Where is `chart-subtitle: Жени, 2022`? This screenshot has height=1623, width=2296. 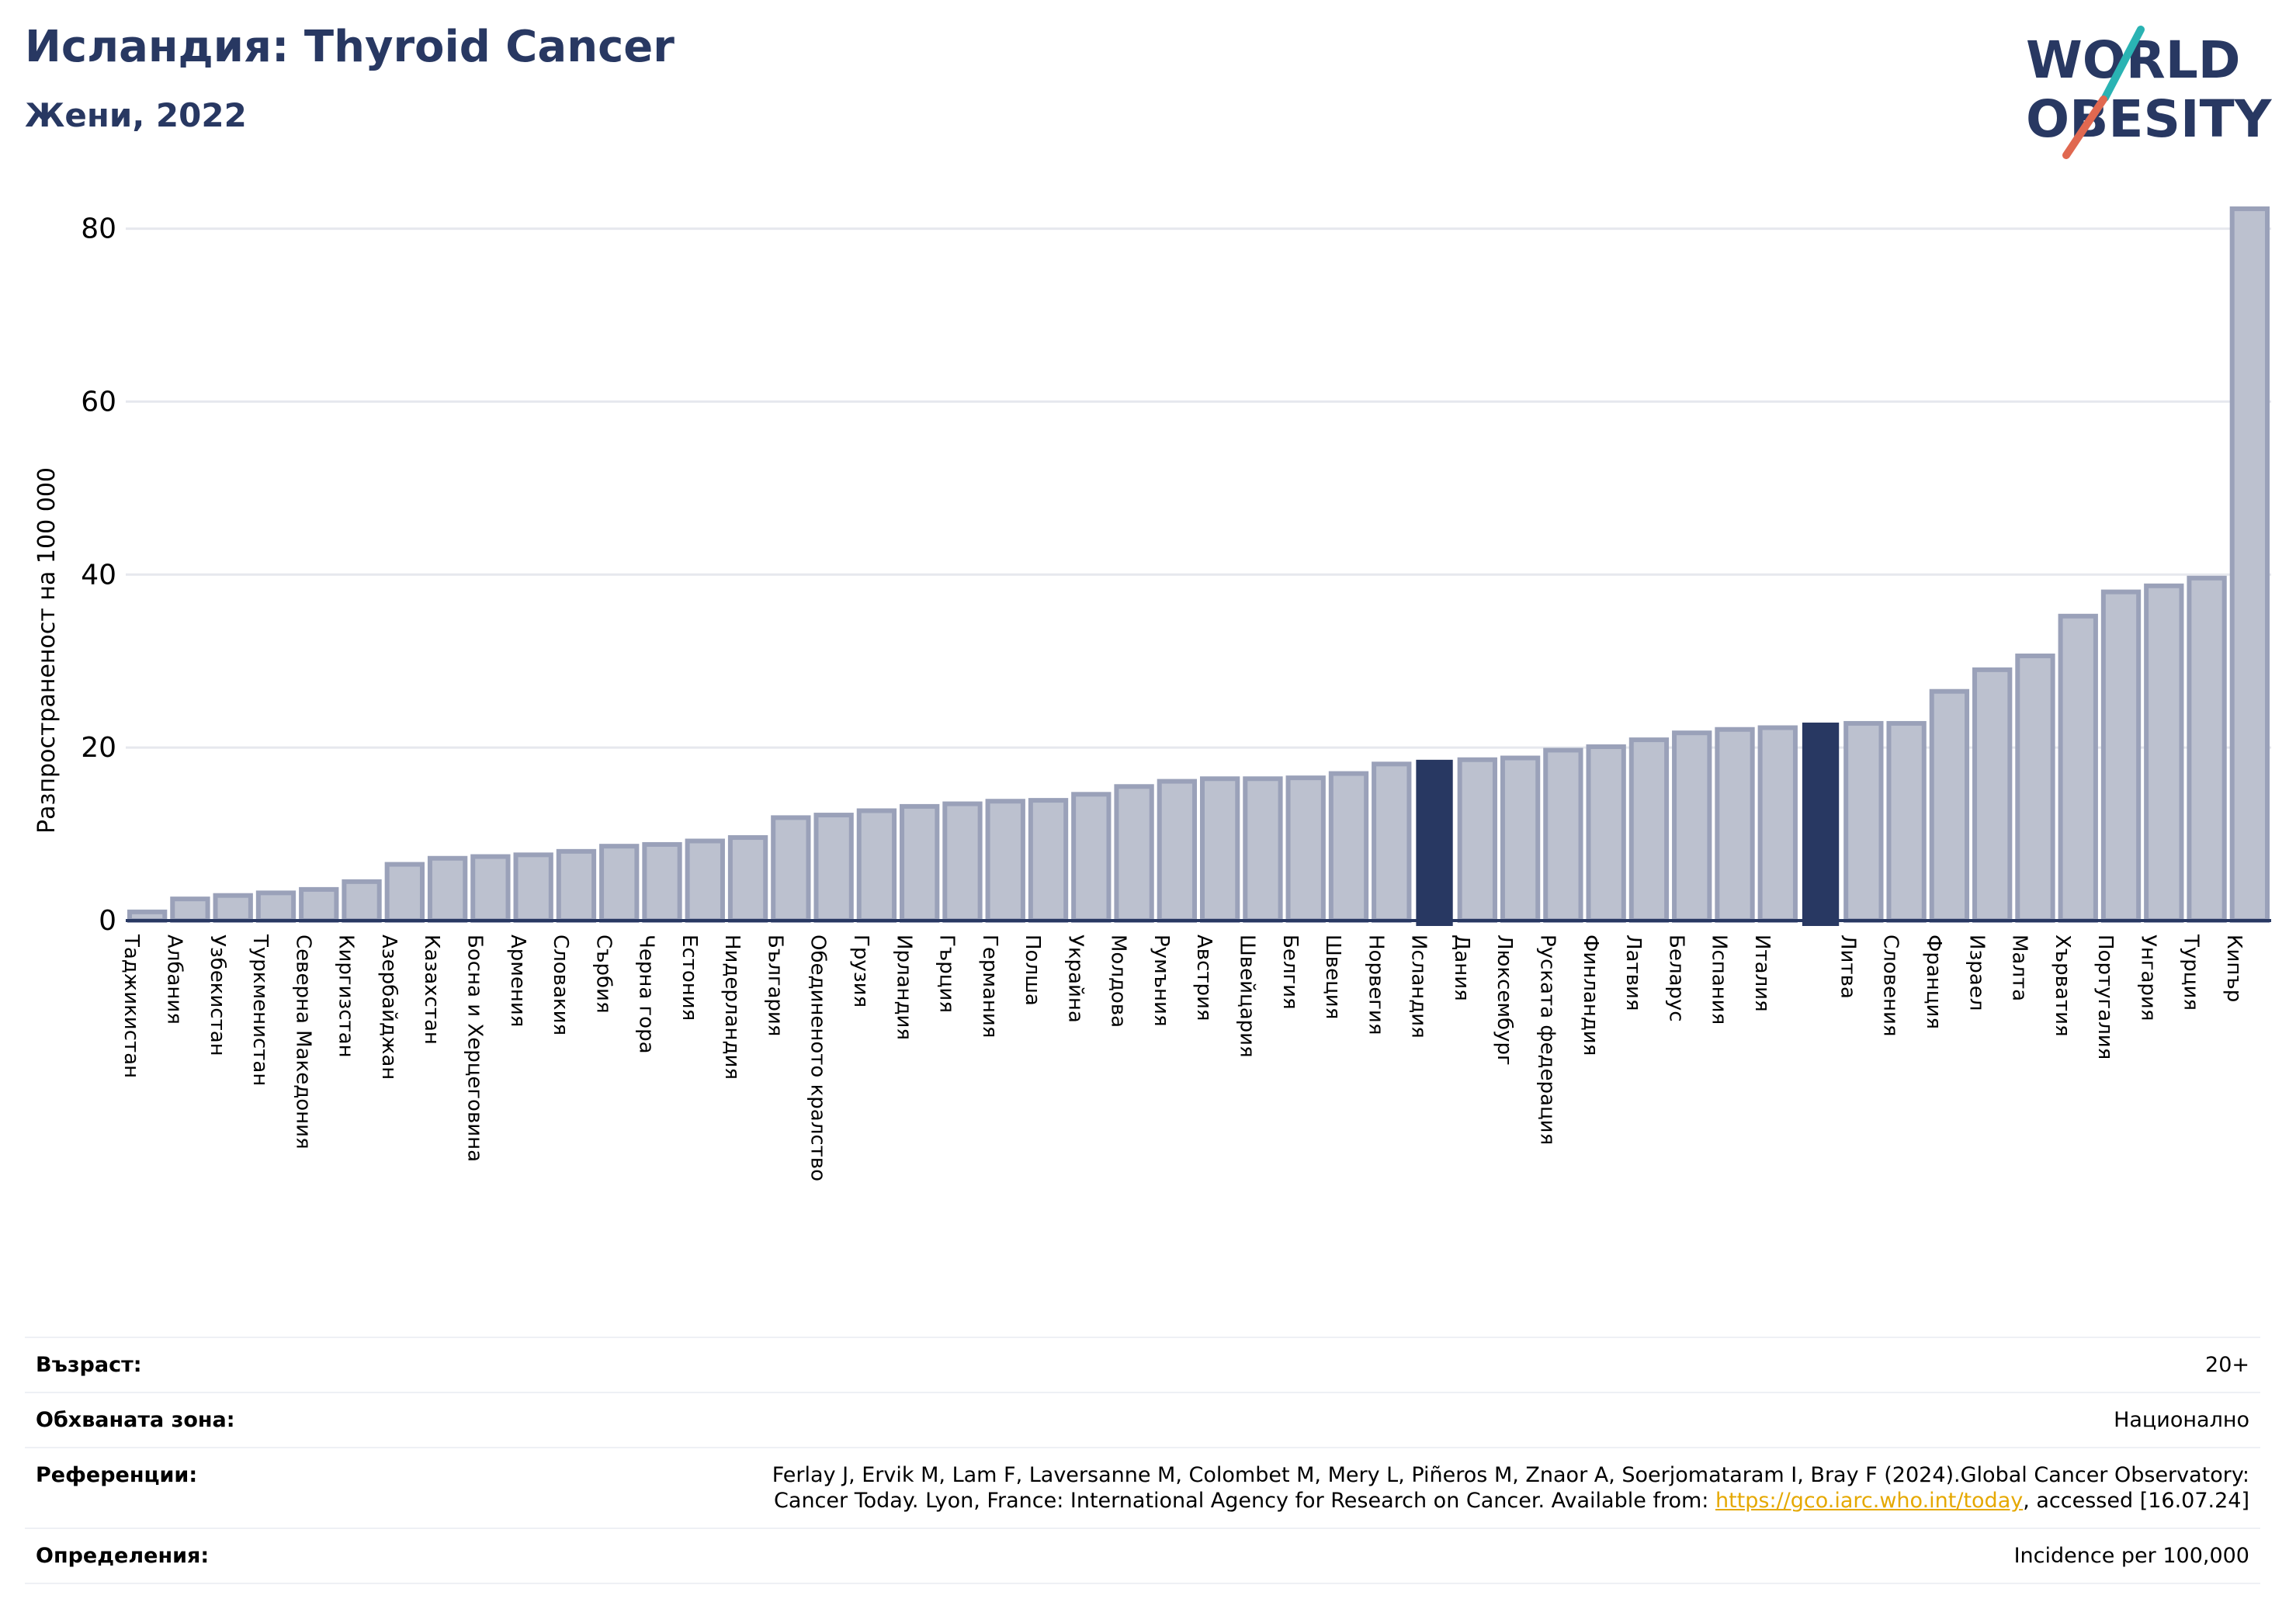
chart-subtitle: Жени, 2022 is located at coordinates (136, 115).